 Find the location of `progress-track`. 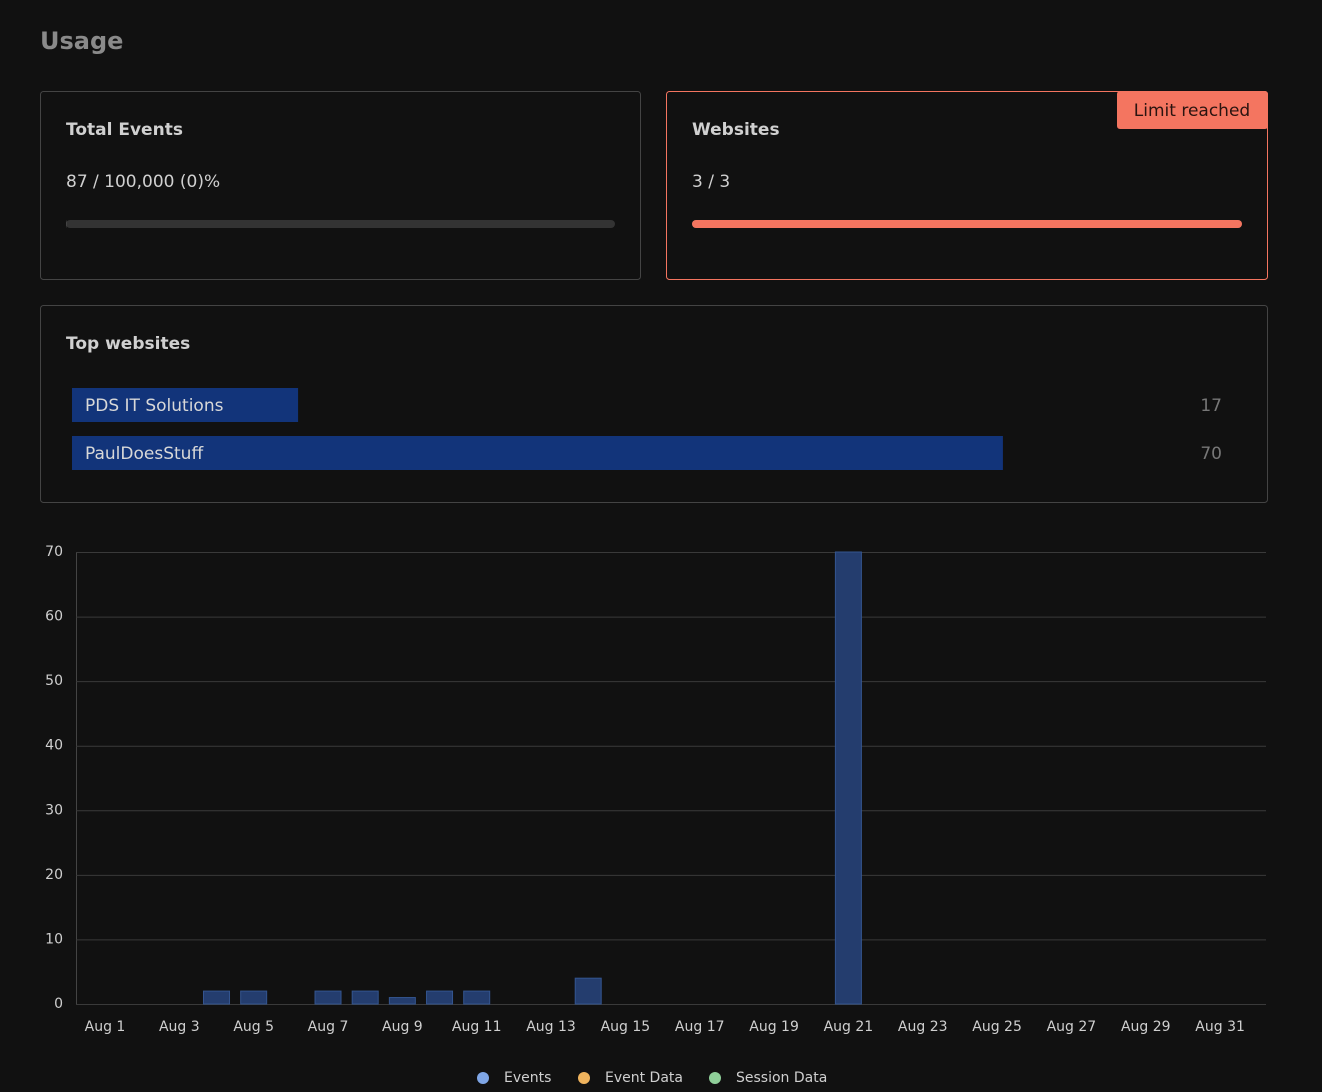

progress-track is located at coordinates (340, 224).